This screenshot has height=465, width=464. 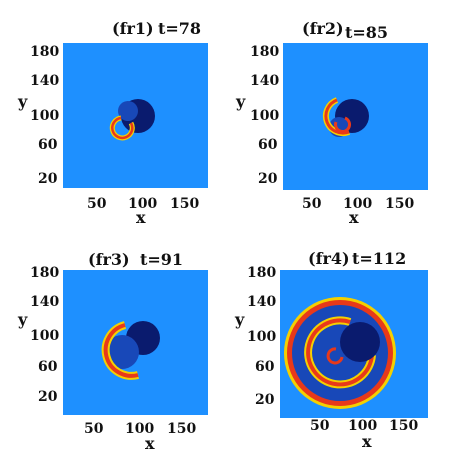 What do you see at coordinates (366, 32) in the screenshot?
I see `panel-time: t=85` at bounding box center [366, 32].